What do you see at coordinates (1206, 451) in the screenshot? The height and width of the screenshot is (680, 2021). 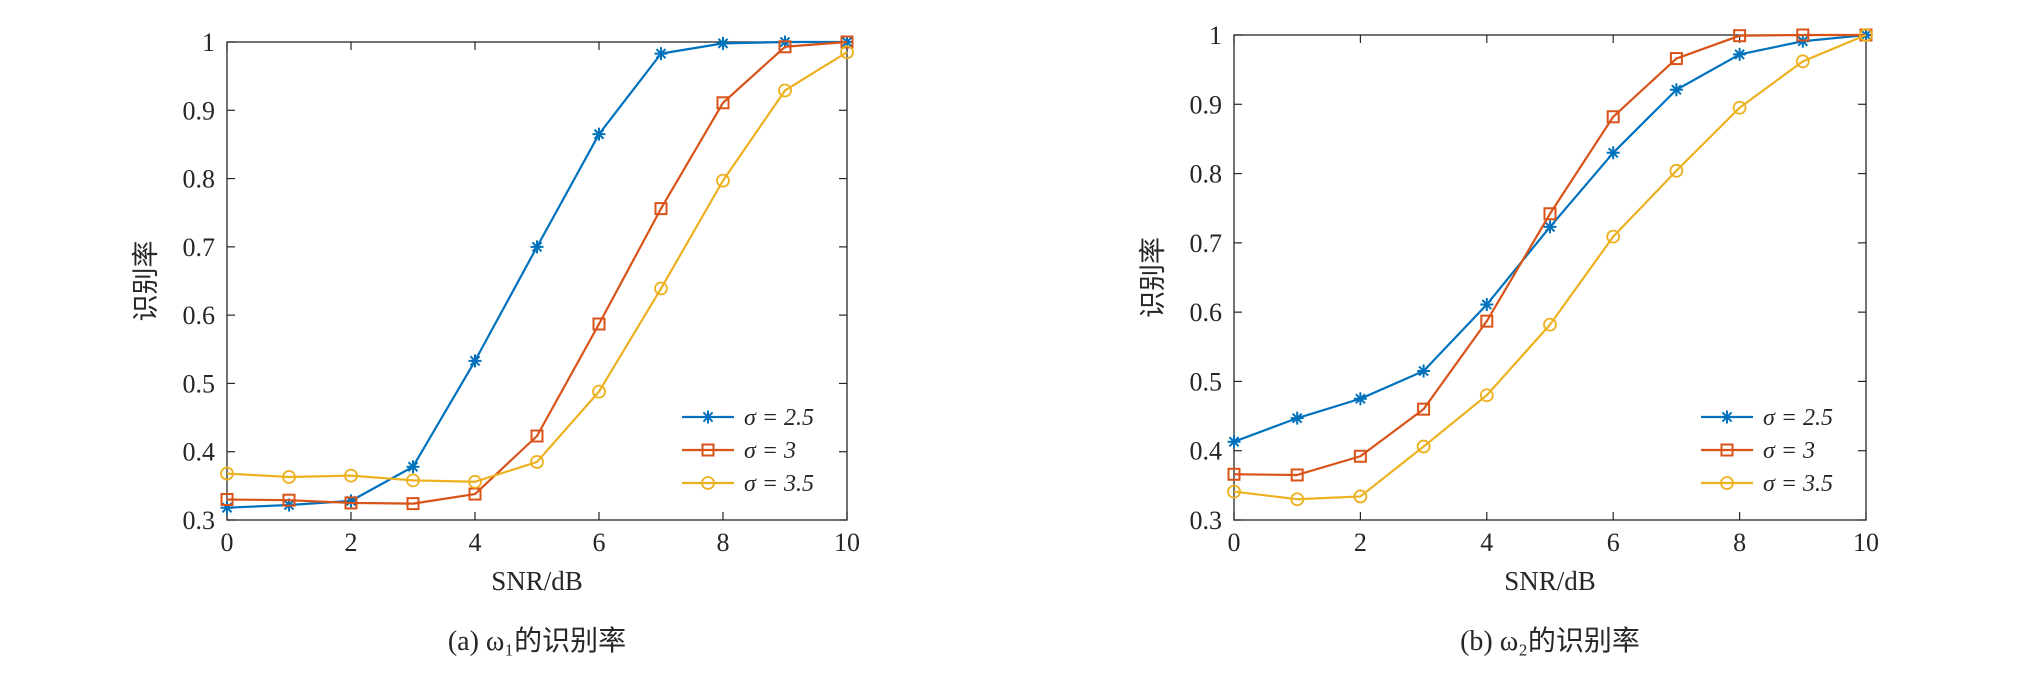 I see `y-tick-label: 0.4` at bounding box center [1206, 451].